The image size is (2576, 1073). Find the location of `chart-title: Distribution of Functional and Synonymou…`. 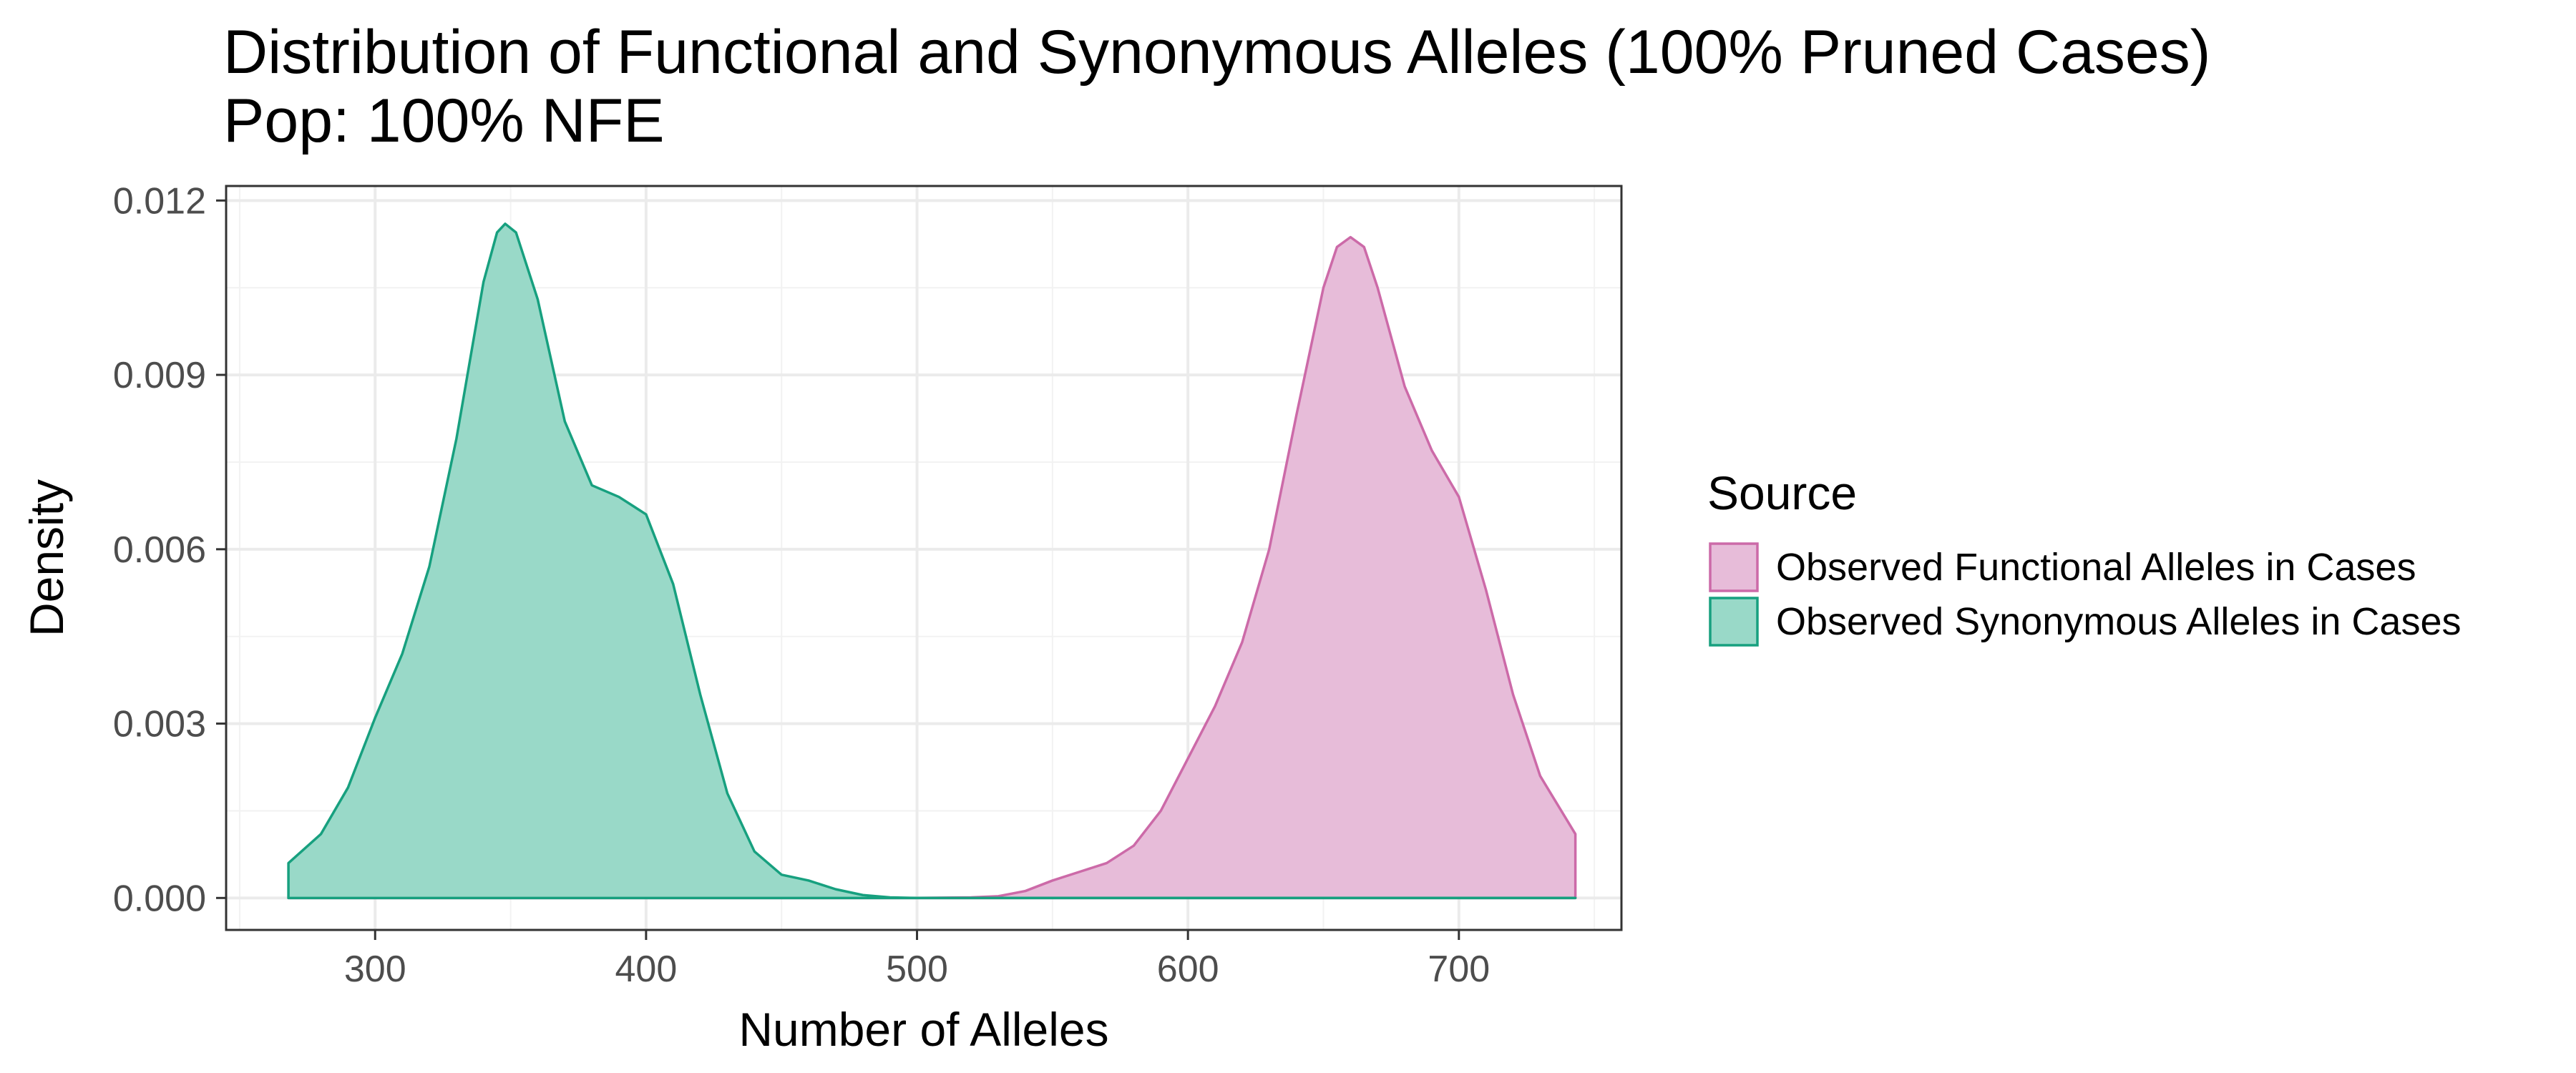

chart-title: Distribution of Functional and Synonymou… is located at coordinates (1216, 52).